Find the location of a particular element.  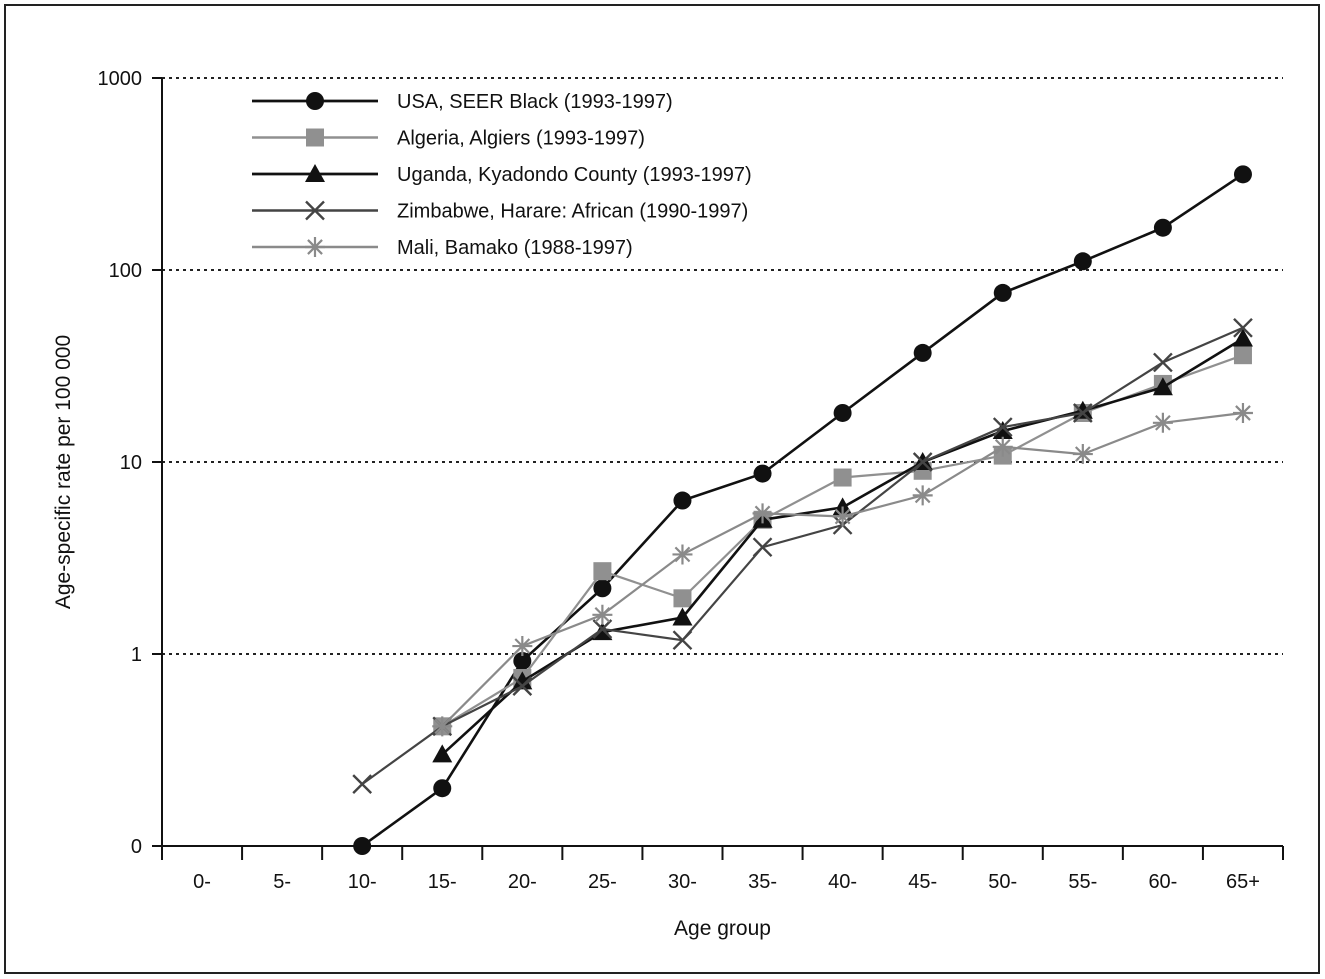

legend-label: Zimbabwe, Harare: African (1990-1997) is located at coordinates (572, 212).